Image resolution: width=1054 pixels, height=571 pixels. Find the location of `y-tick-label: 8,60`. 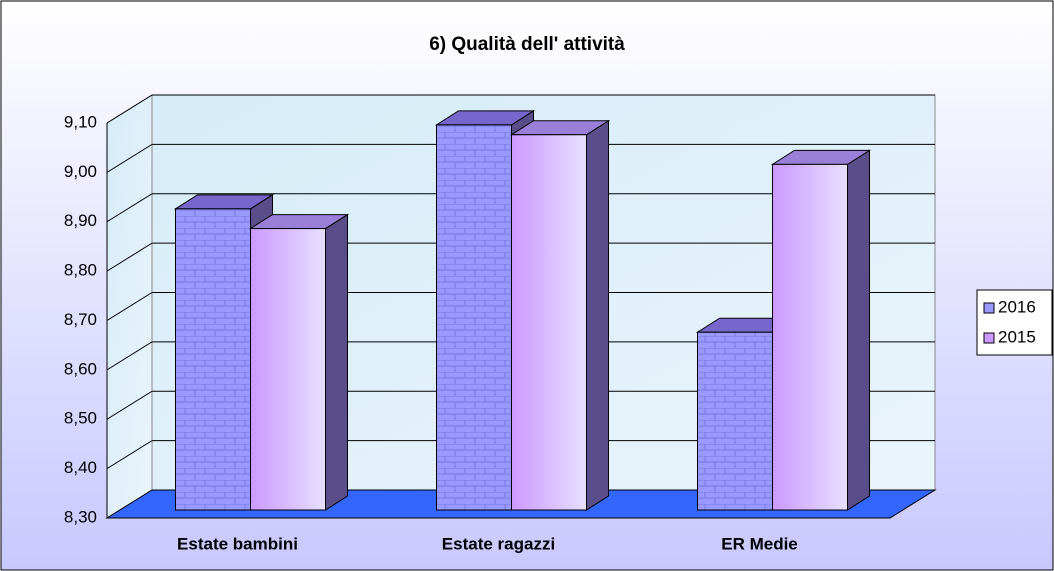

y-tick-label: 8,60 is located at coordinates (80, 368).